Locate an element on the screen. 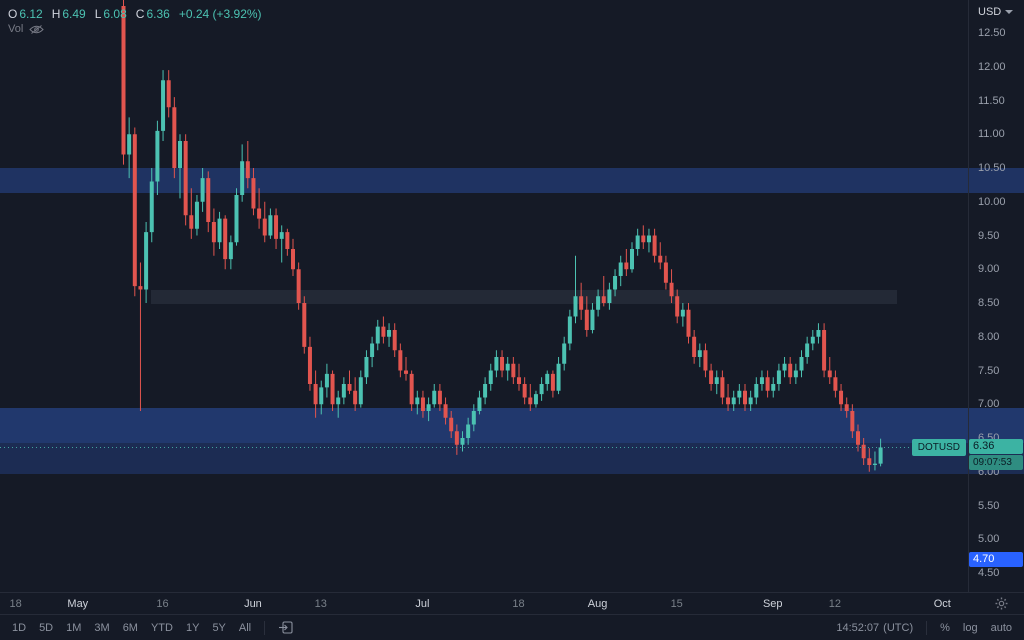 This screenshot has height=640, width=1024. price-axis-label: 11.50 is located at coordinates (991, 100).